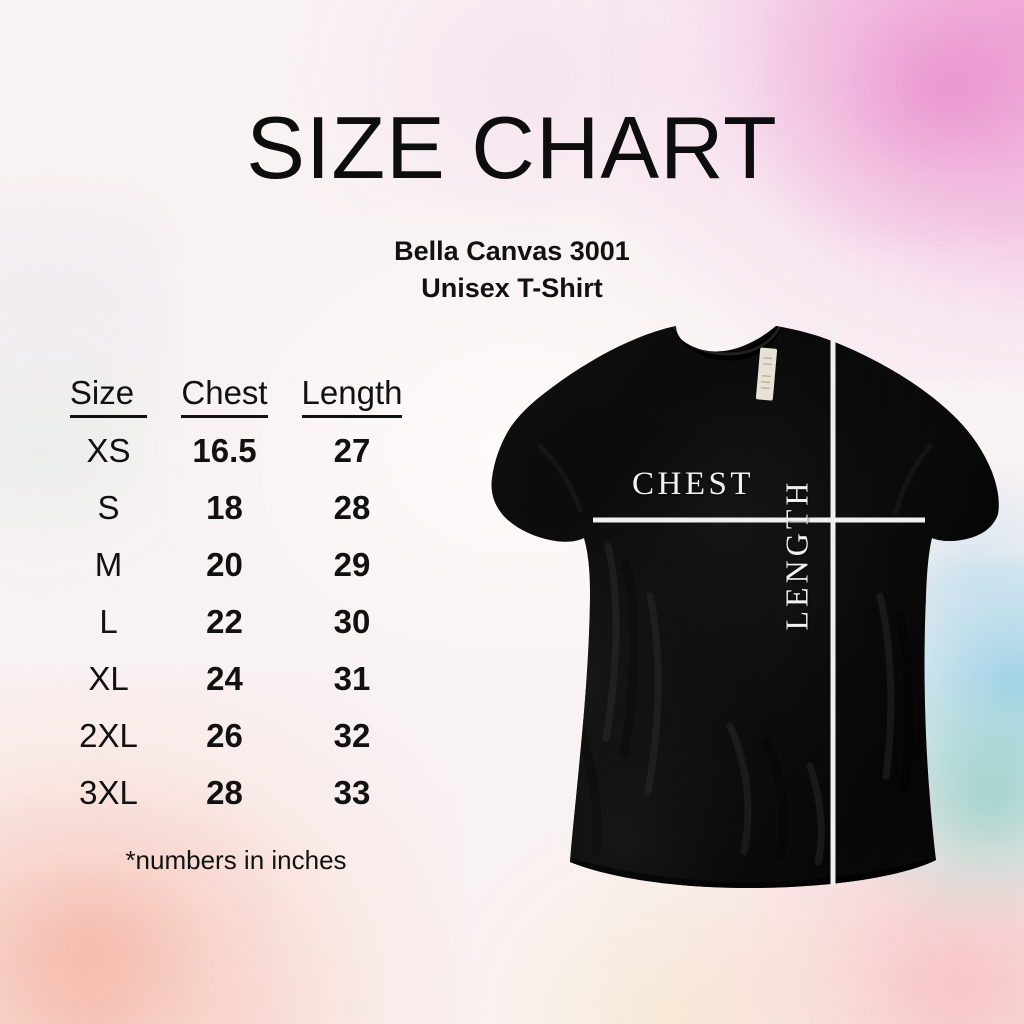 The width and height of the screenshot is (1024, 1024). Describe the element at coordinates (108, 564) in the screenshot. I see `cell-size: M` at that location.